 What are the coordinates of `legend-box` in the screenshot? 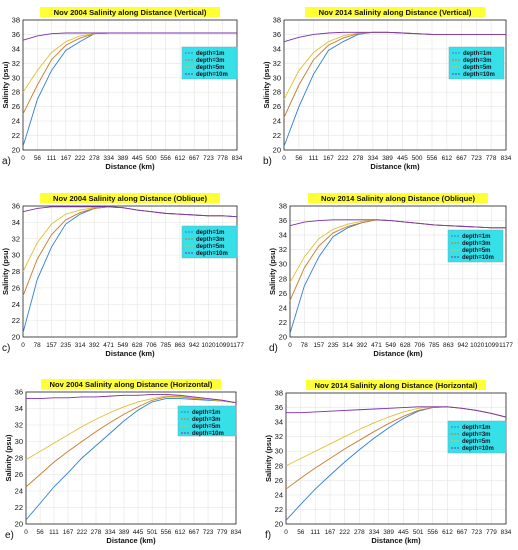 It's located at (207, 421).